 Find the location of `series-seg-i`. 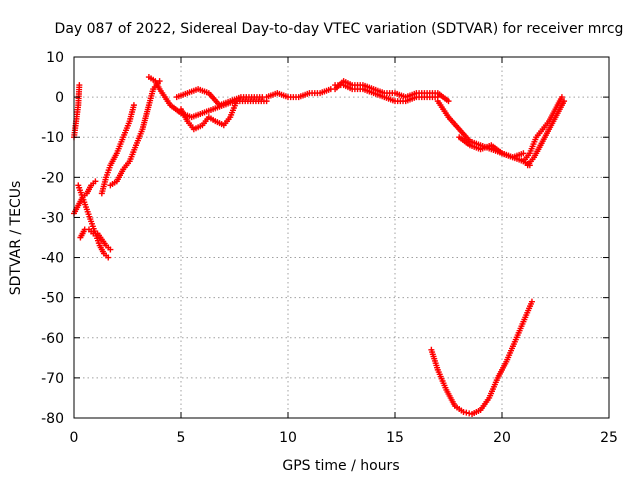

series-seg-i is located at coordinates (219, 97).